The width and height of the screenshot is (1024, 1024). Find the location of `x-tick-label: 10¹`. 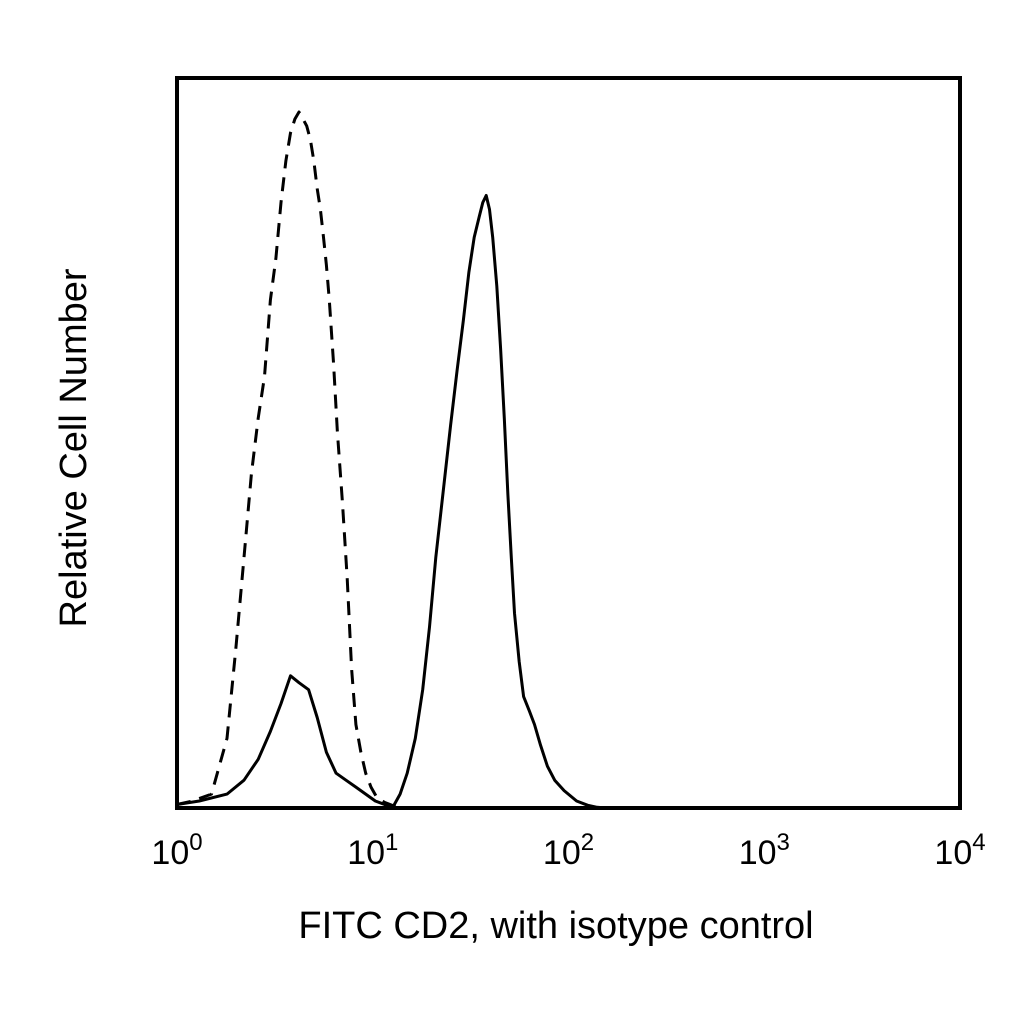

x-tick-label: 10¹ is located at coordinates (372, 850).